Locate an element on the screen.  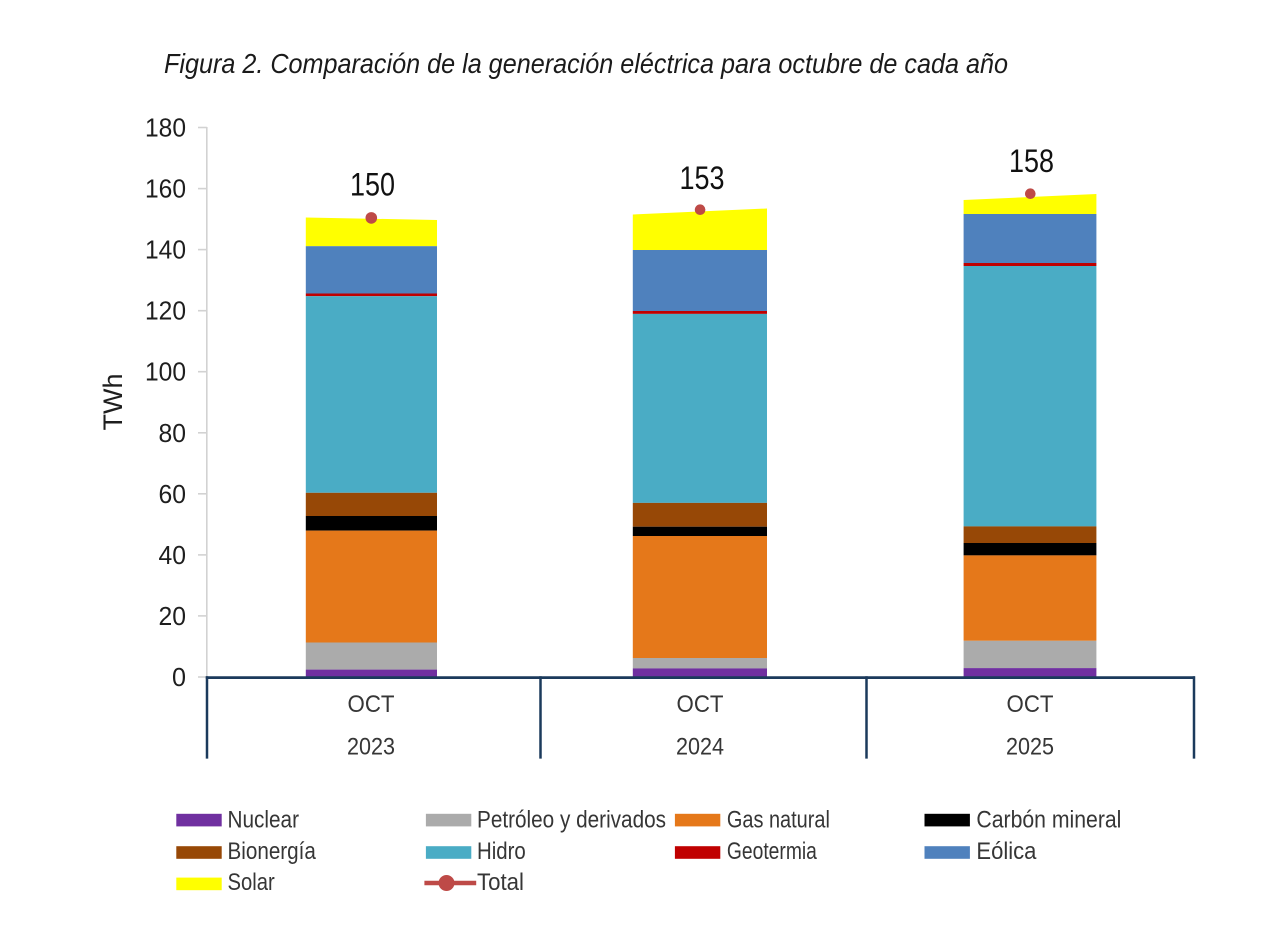
svg-text: 20 is located at coordinates (173, 616).